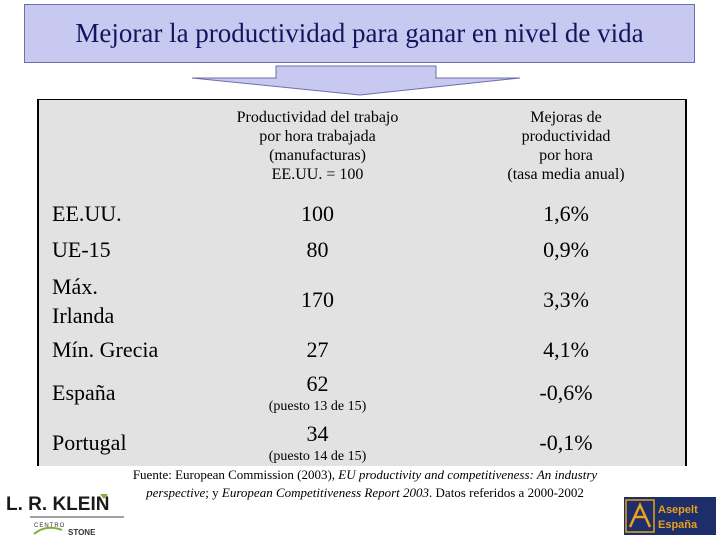  What do you see at coordinates (317, 433) in the screenshot?
I see `row-productivity: 34` at bounding box center [317, 433].